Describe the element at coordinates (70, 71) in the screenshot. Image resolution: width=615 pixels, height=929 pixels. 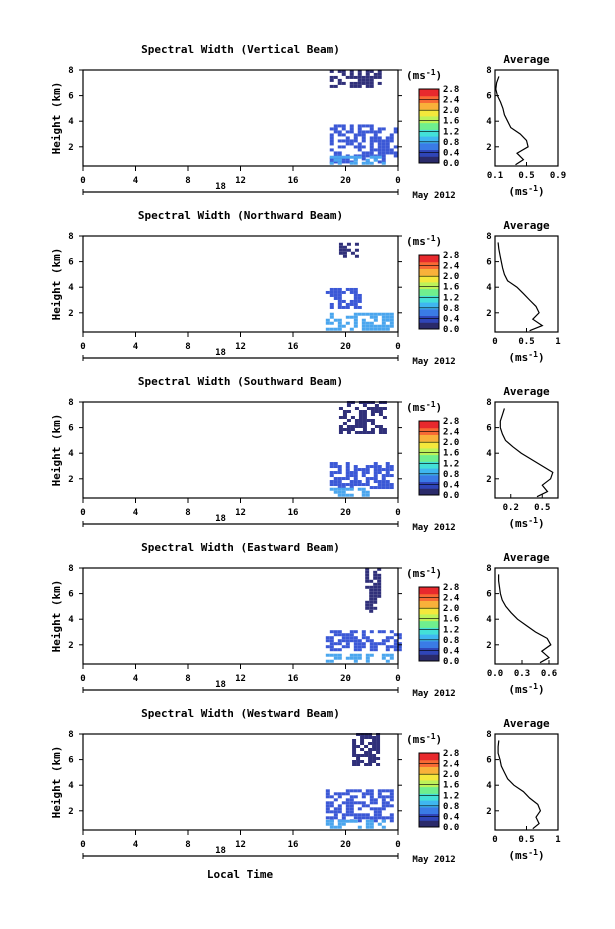
I see `y-tick-label: 8` at that location.